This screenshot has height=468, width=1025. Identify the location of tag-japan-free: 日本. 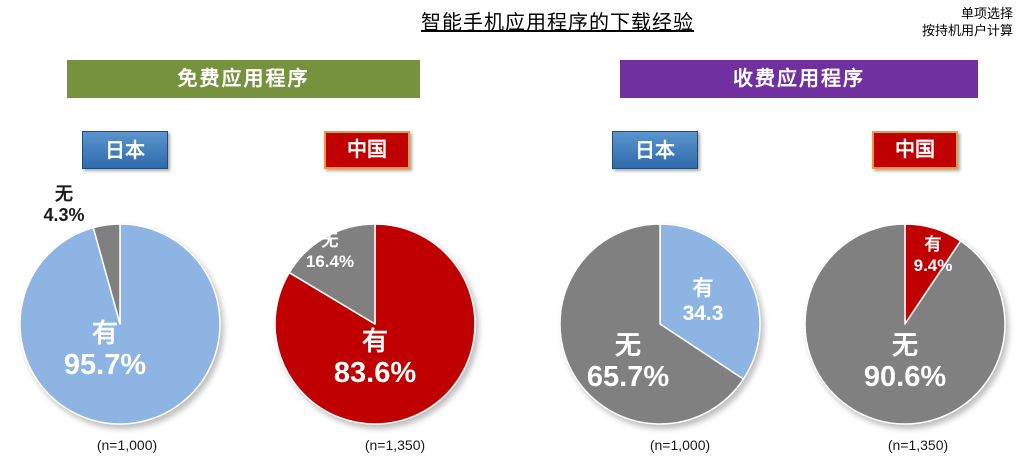
(125, 150).